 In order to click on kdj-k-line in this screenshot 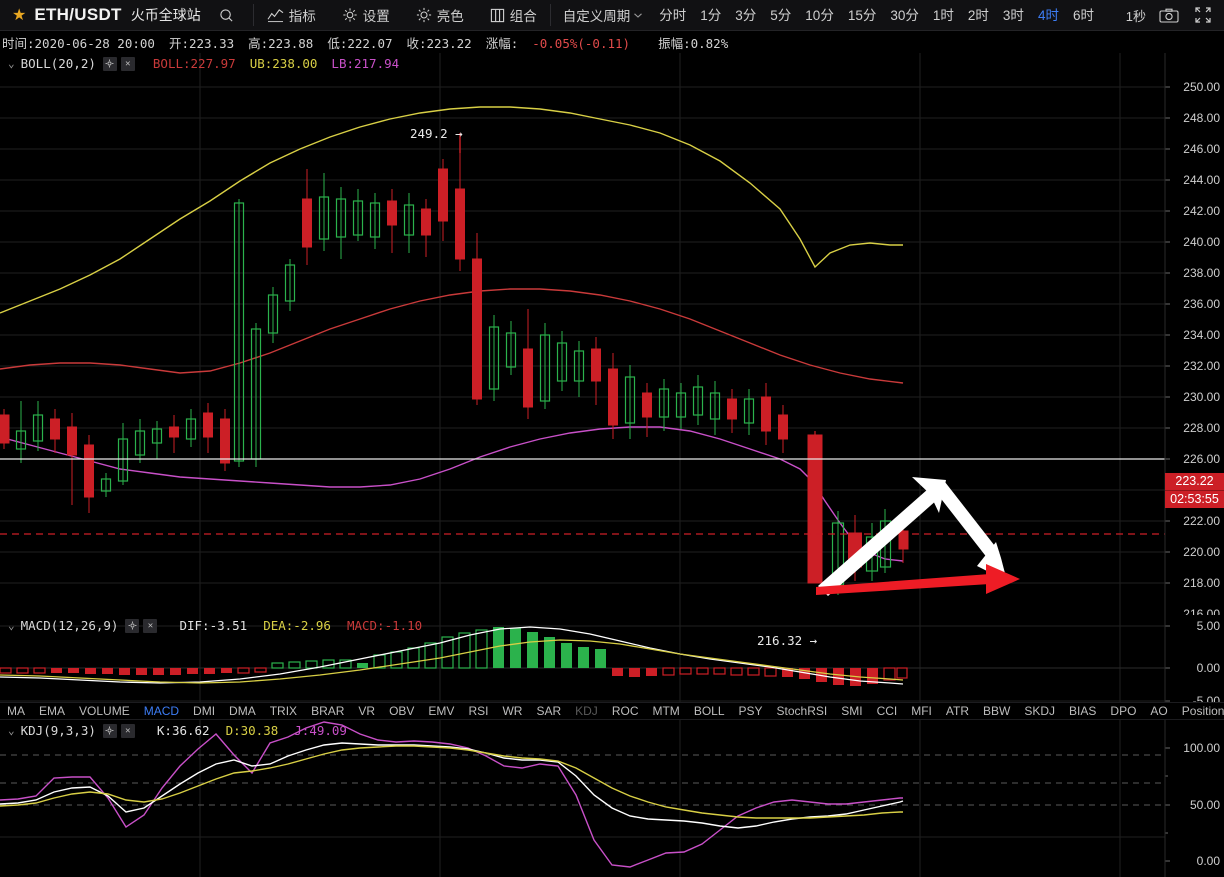, I will do `click(452, 785)`.